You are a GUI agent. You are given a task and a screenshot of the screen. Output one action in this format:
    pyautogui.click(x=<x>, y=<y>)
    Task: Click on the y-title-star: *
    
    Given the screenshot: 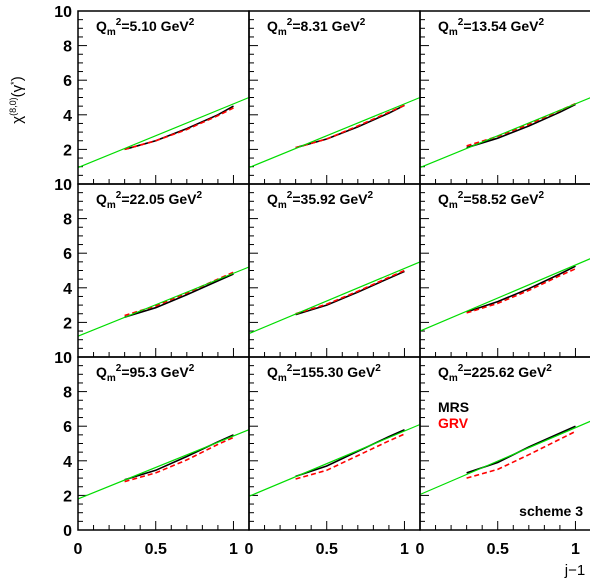 What is the action you would take?
    pyautogui.click(x=14, y=83)
    